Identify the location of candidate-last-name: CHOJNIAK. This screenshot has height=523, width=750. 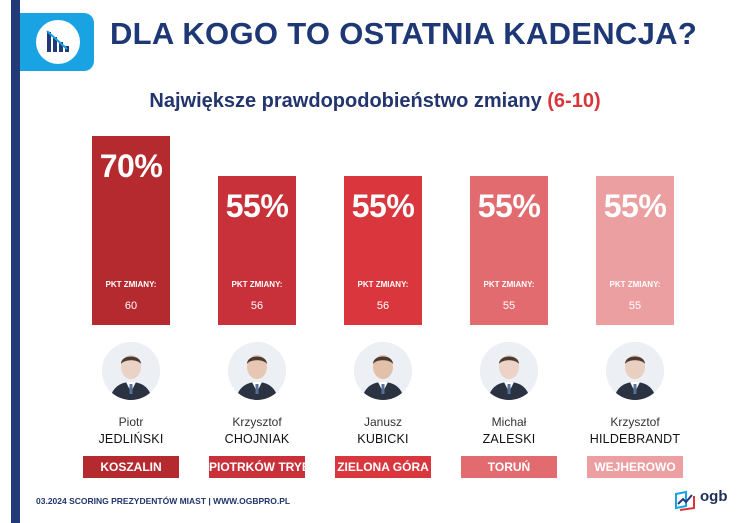
(257, 439).